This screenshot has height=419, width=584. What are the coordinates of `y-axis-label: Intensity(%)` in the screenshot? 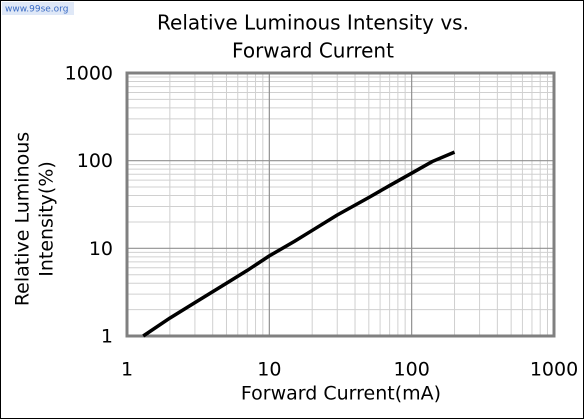 It's located at (47, 219).